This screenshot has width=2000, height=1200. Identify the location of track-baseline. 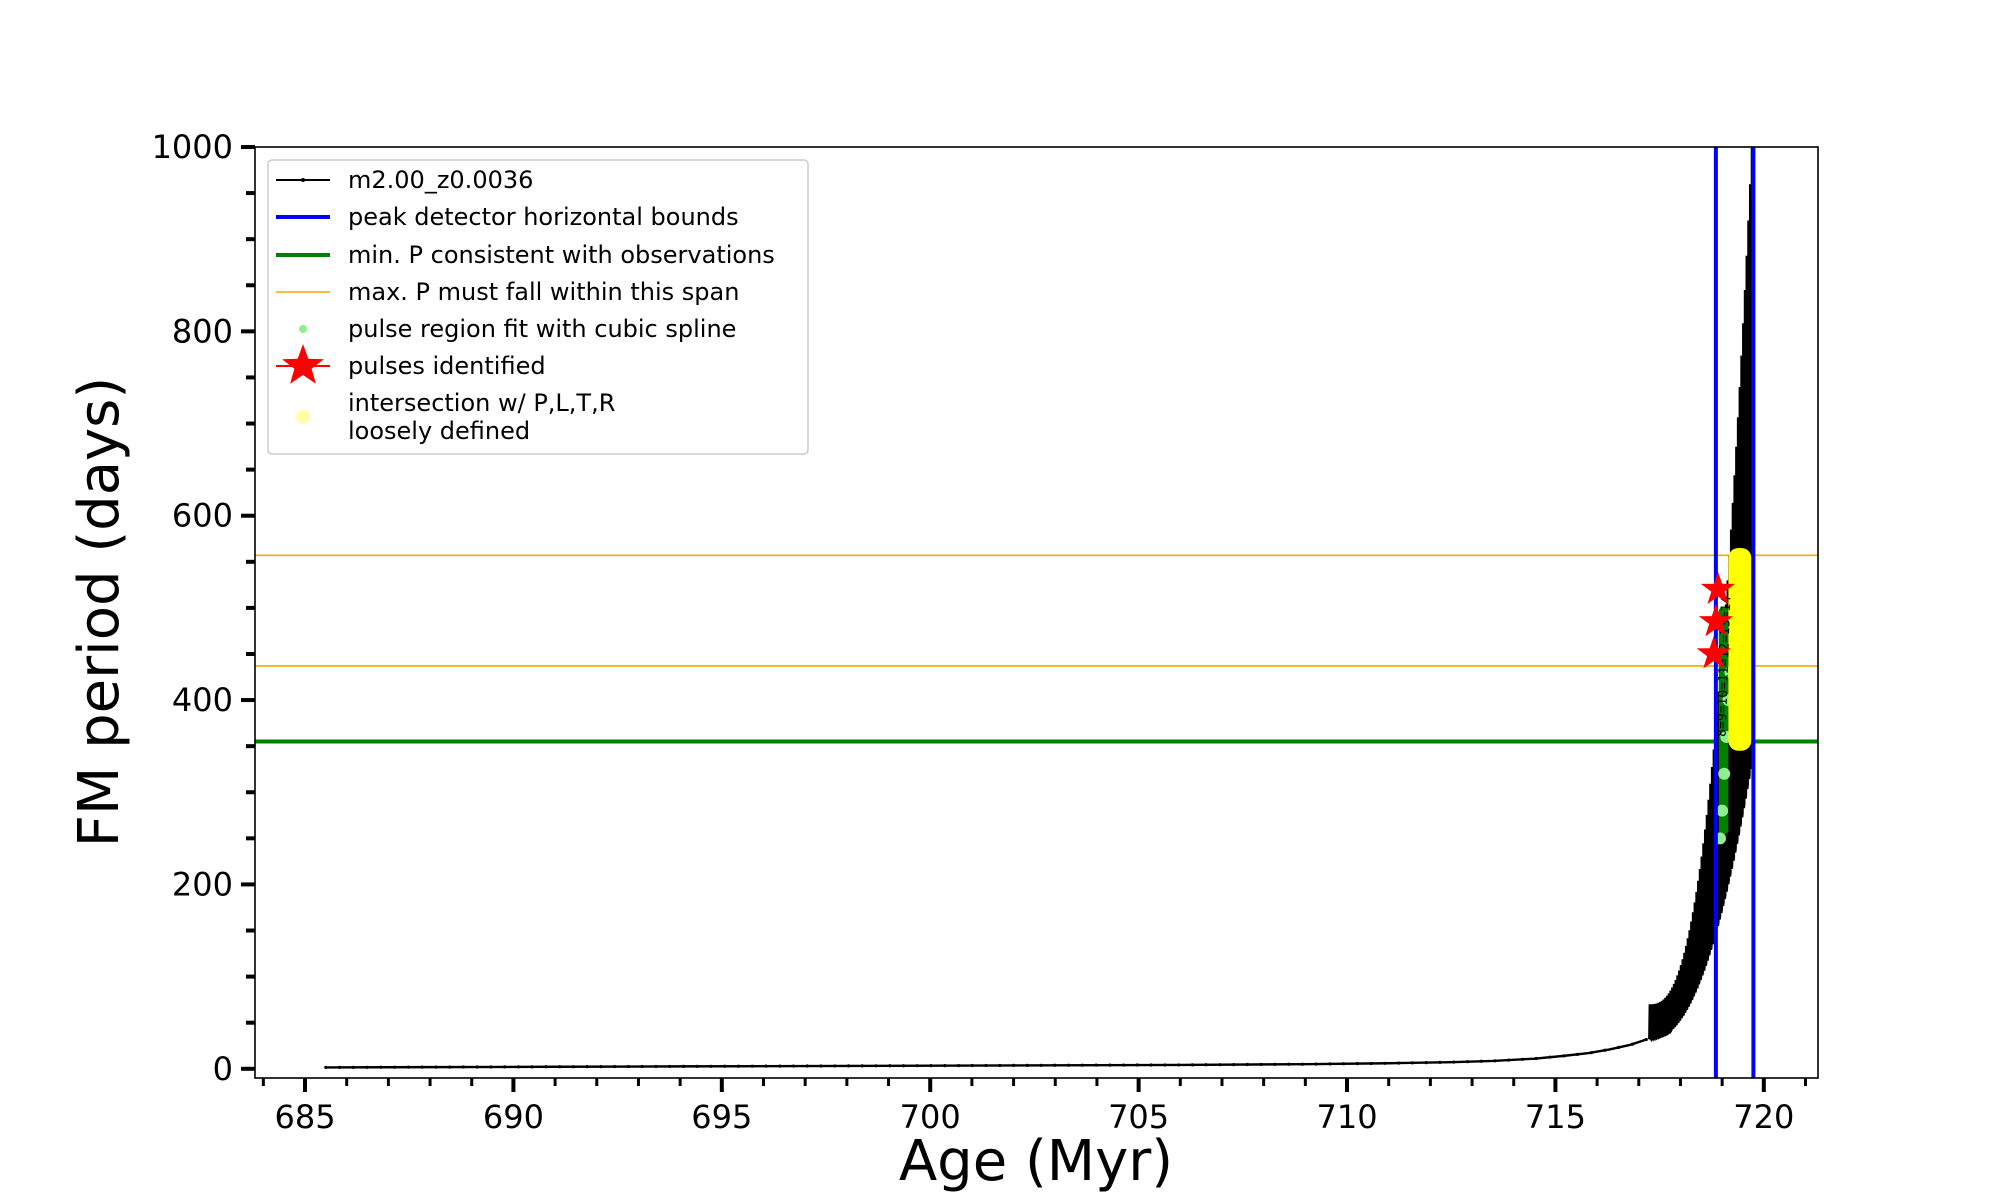
(986, 1053).